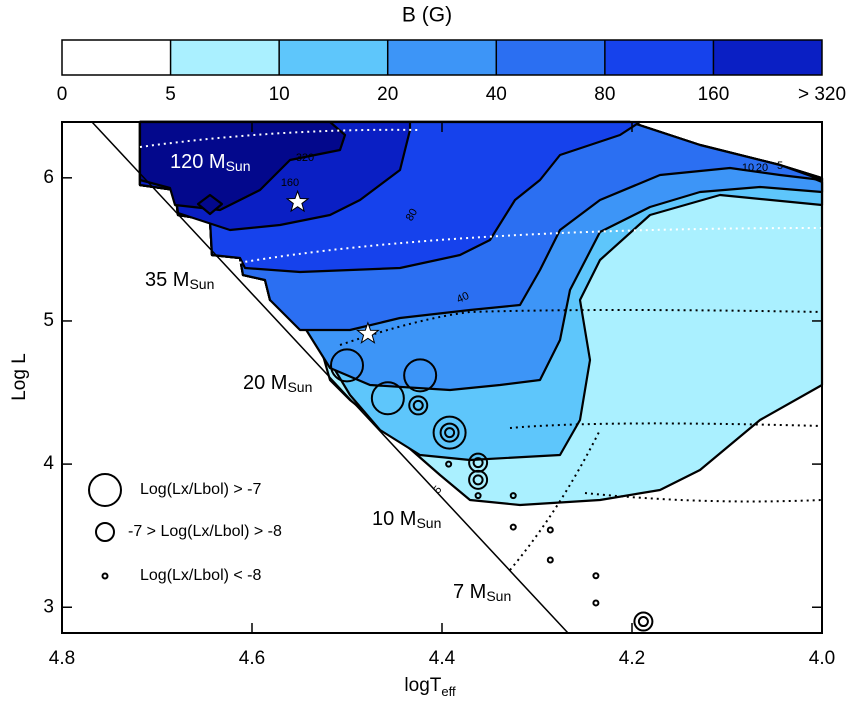 The image size is (853, 712). I want to click on y-tick-label: 6, so click(48, 177).